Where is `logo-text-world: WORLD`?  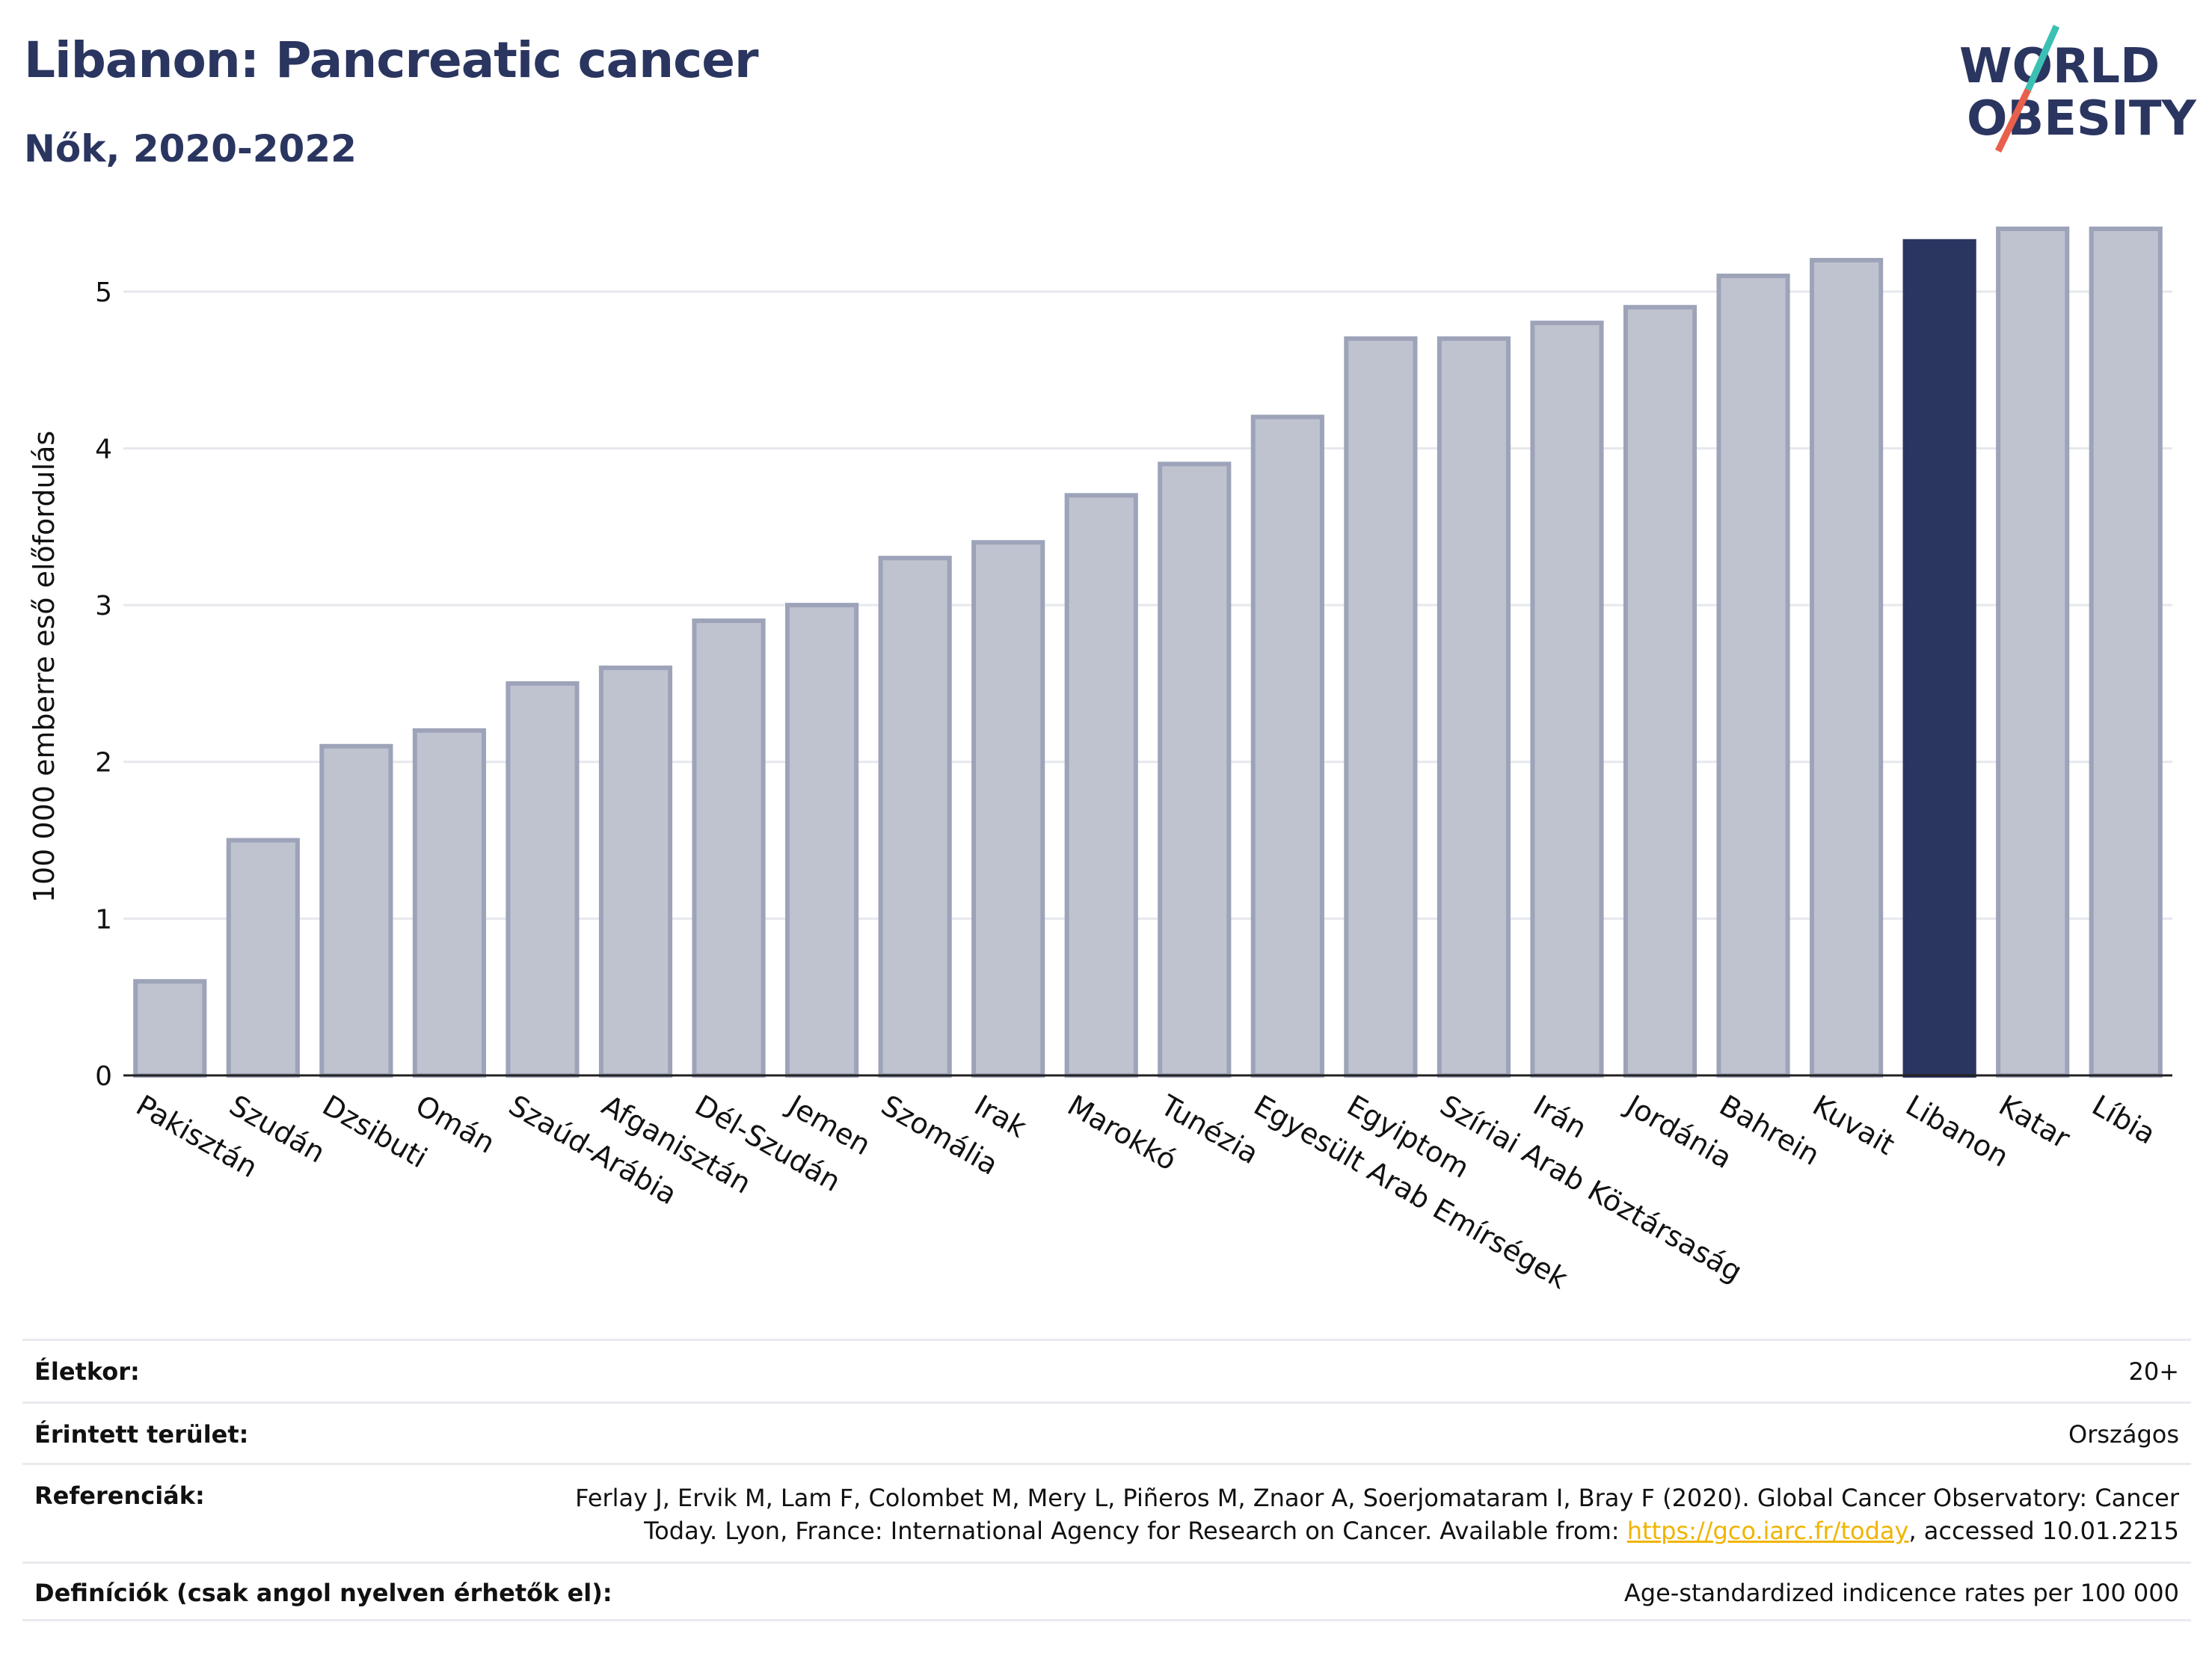
logo-text-world: WORLD is located at coordinates (2059, 66).